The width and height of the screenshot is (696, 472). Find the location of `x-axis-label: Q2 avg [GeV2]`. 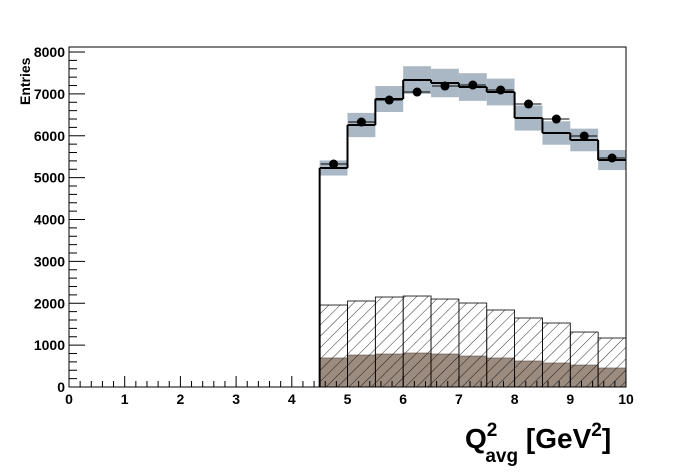

x-axis-label: Q2 avg [GeV2] is located at coordinates (538, 443).